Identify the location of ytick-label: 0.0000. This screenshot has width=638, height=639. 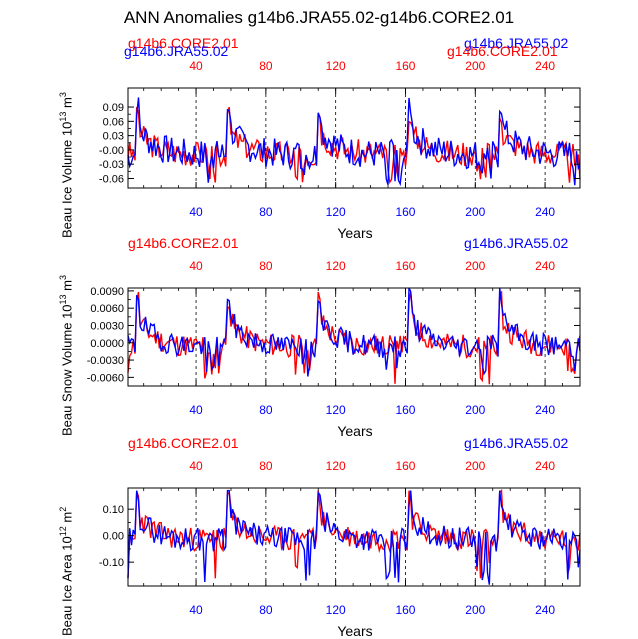
(107, 344).